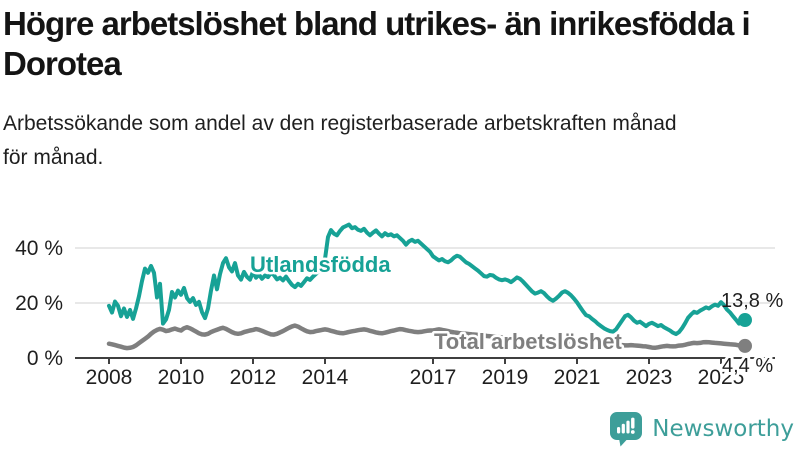 The image size is (800, 450). What do you see at coordinates (39, 248) in the screenshot?
I see `y-axis-label: 40 %` at bounding box center [39, 248].